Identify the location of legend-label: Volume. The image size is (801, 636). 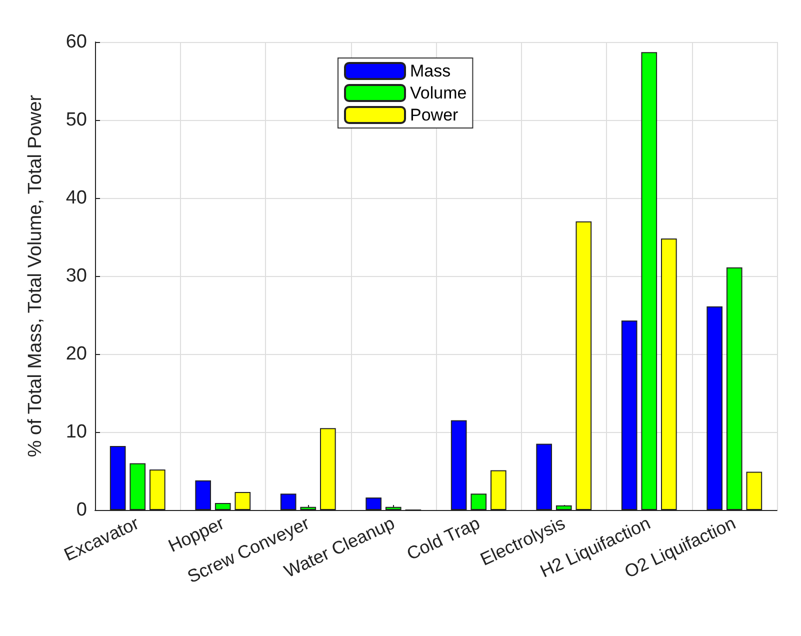
(438, 93).